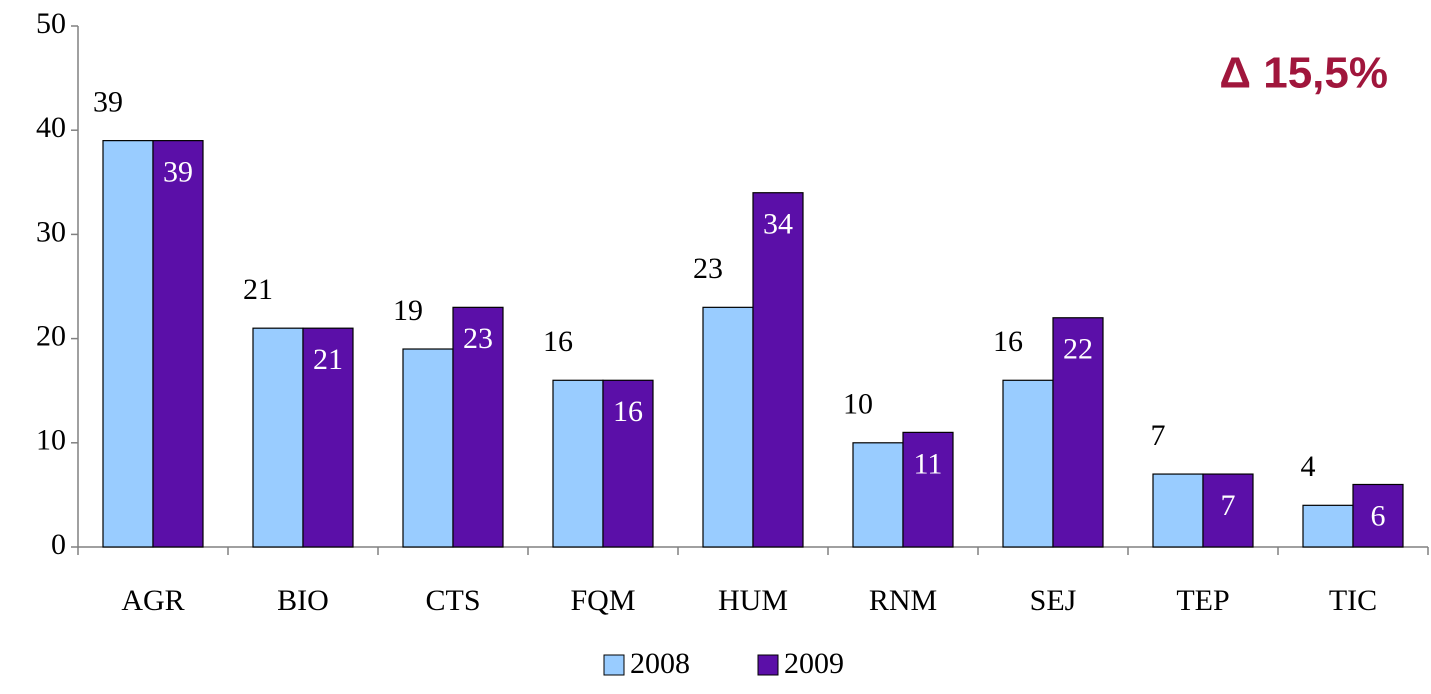  I want to click on y-tick-label: 30, so click(51, 231).